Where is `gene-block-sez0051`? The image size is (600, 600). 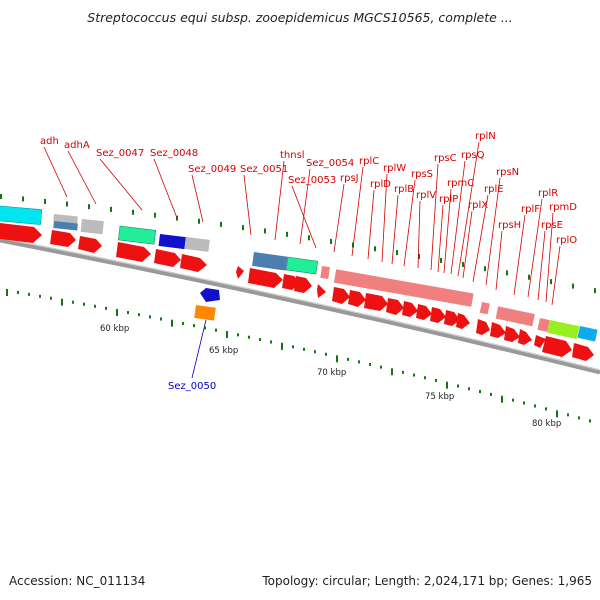
gene-block-sez0051 is located at coordinates (270, 261).